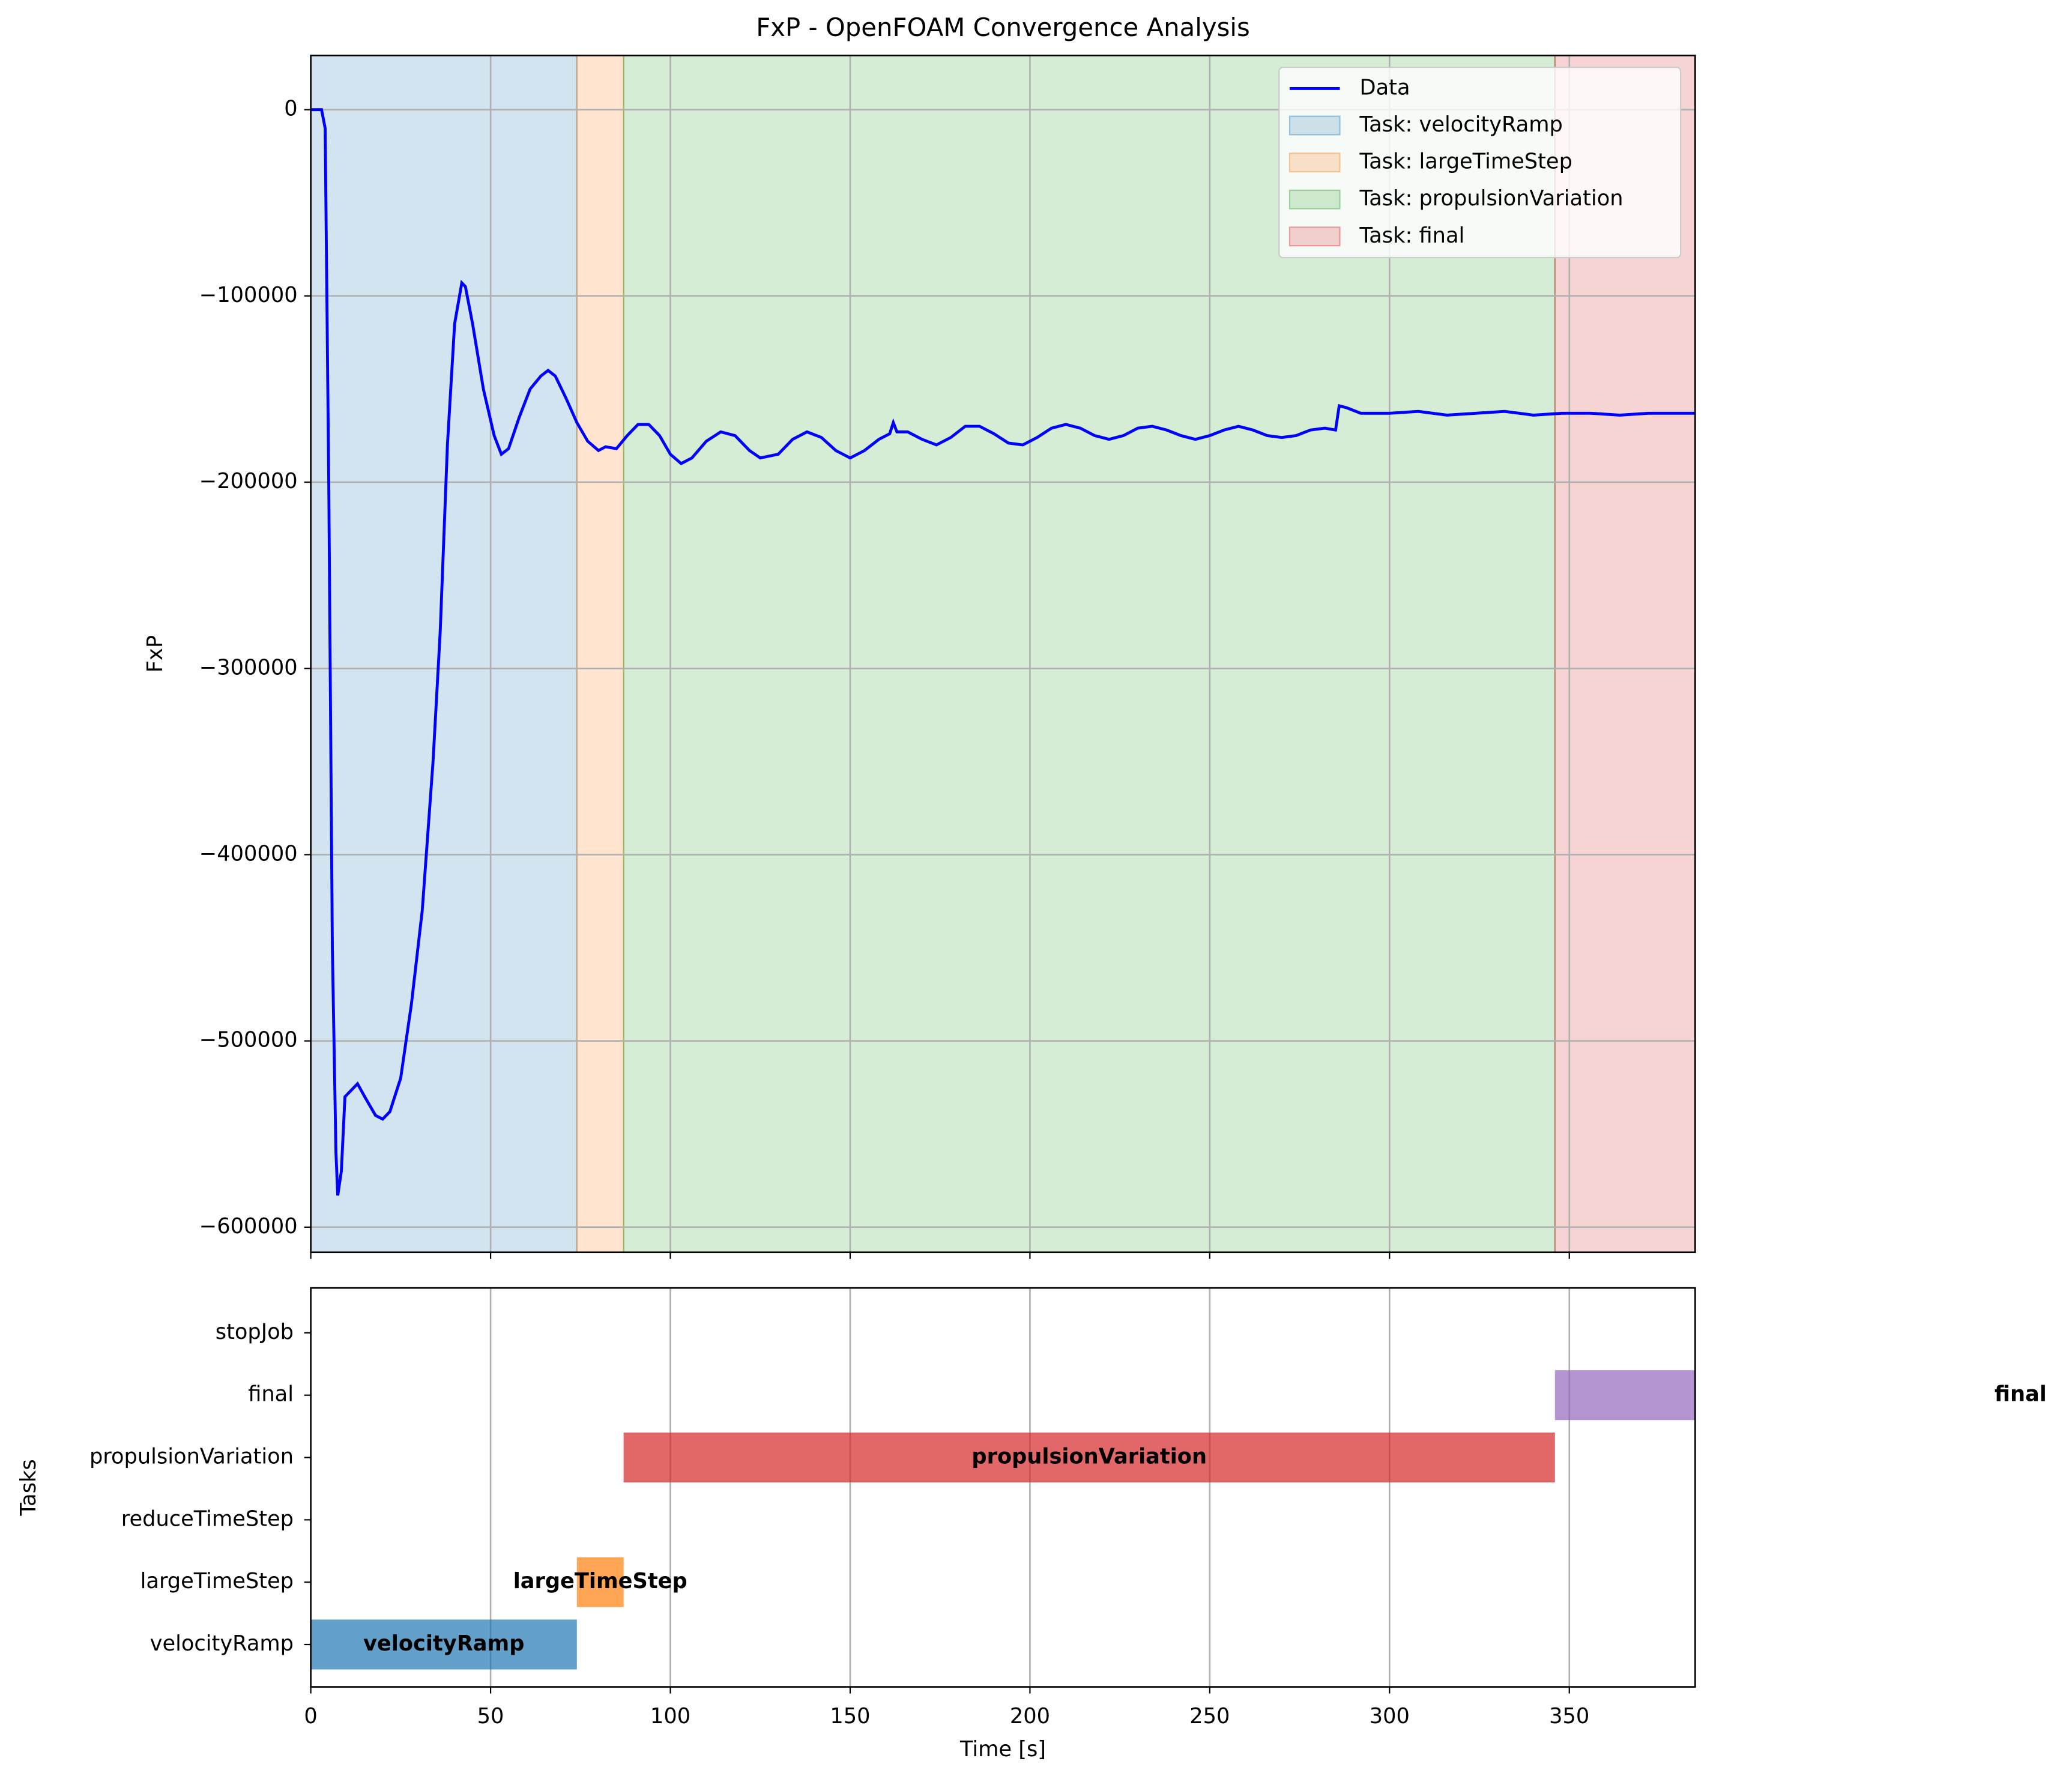  I want to click on x-tick-label: 0, so click(310, 1716).